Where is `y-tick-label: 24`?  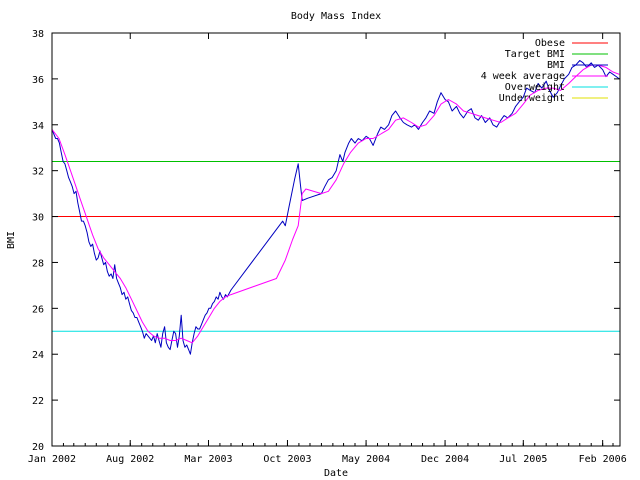
y-tick-label: 24 is located at coordinates (38, 355).